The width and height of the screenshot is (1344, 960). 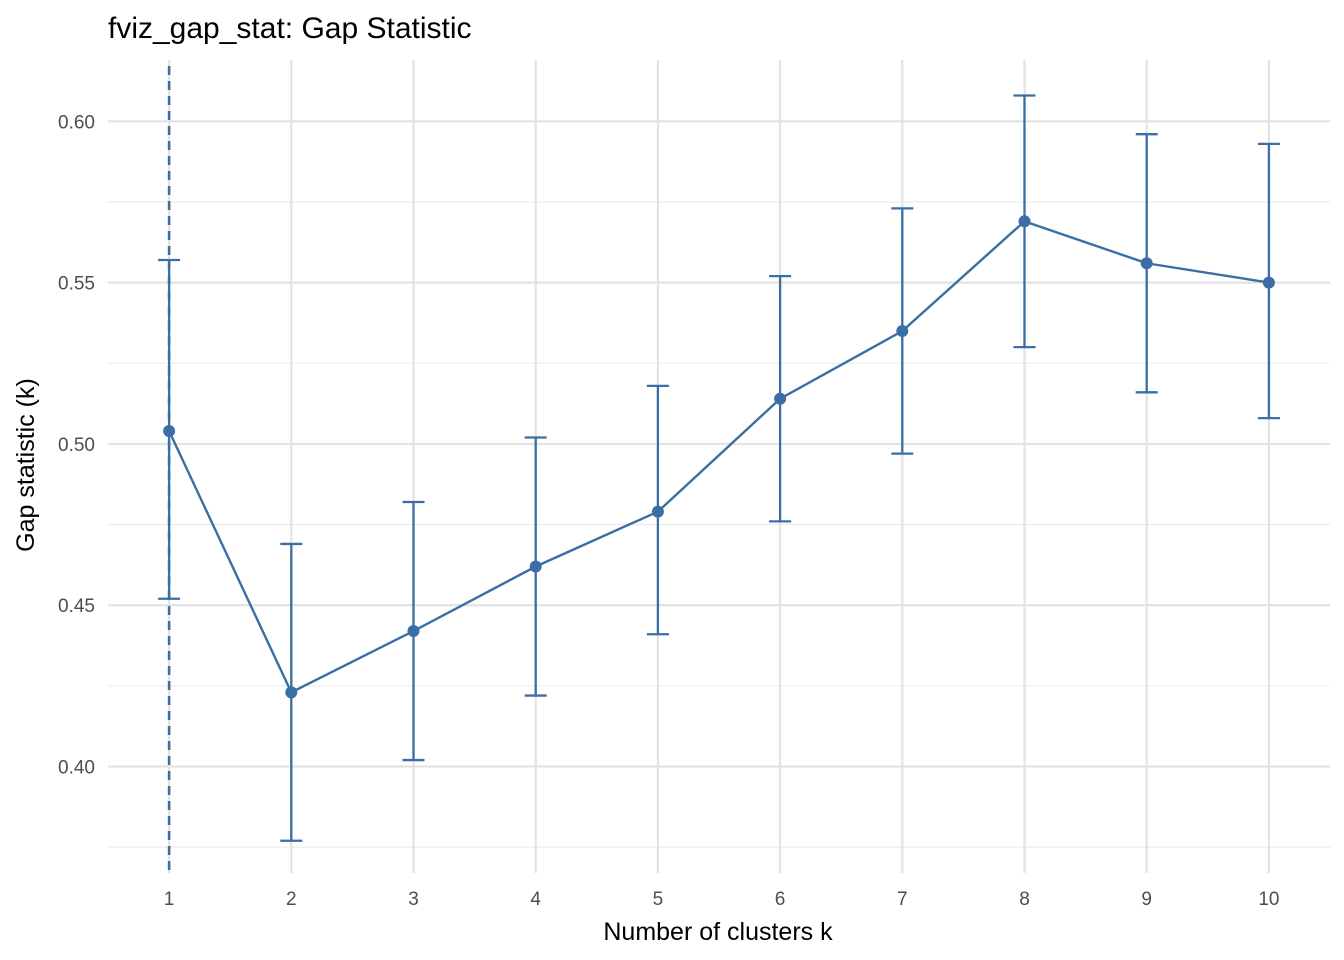 I want to click on x-axis-title: Number of clusters k, so click(x=718, y=932).